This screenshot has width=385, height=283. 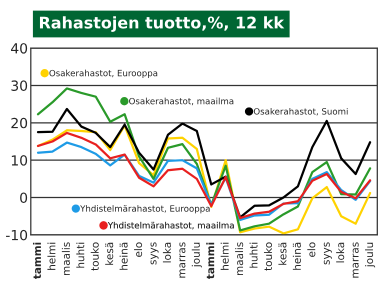 I want to click on chart-title: Rahastojen tuotto,%, 12 kk, so click(x=162, y=24).